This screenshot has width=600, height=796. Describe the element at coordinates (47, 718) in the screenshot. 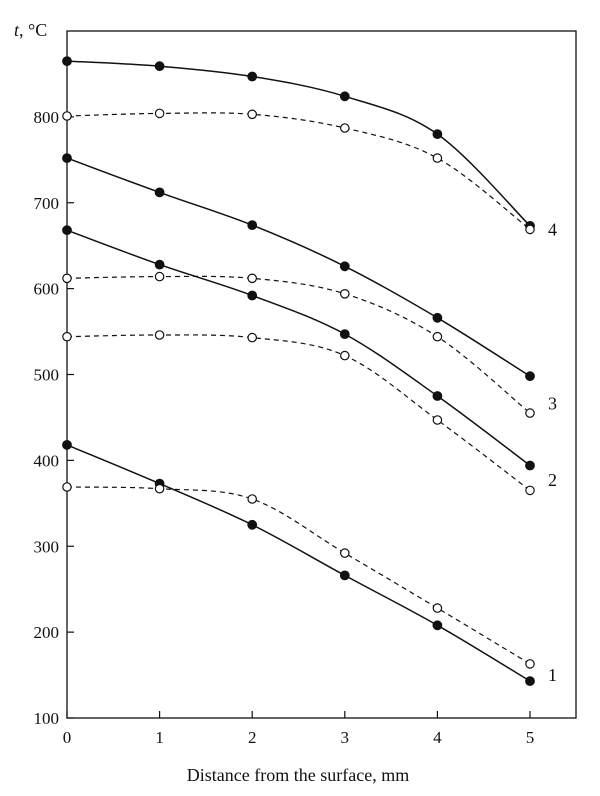

I see `y-tick-label: 100` at that location.